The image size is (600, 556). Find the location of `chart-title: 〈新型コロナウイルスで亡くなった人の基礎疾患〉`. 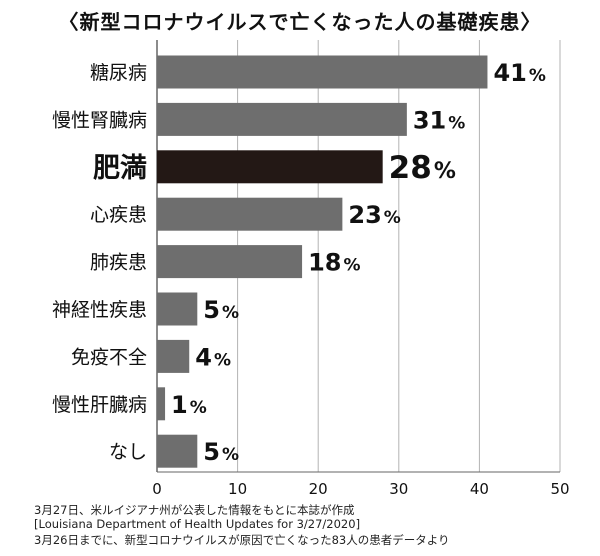

chart-title: 〈新型コロナウイルスで亡くなった人の基礎疾患〉 is located at coordinates (300, 22).